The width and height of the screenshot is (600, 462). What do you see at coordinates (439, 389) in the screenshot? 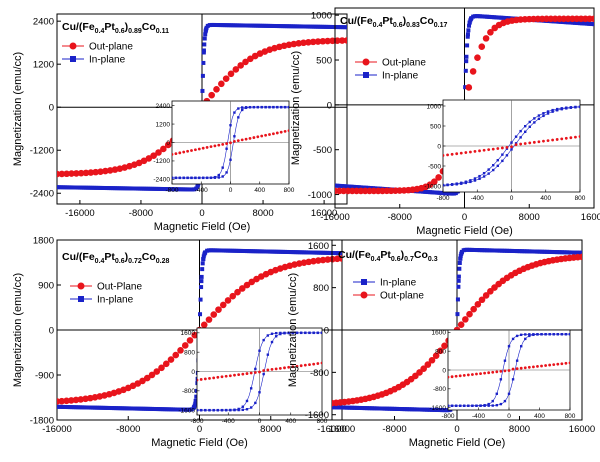
I see `inset-y-tick-label: -800` at bounding box center [439, 389].